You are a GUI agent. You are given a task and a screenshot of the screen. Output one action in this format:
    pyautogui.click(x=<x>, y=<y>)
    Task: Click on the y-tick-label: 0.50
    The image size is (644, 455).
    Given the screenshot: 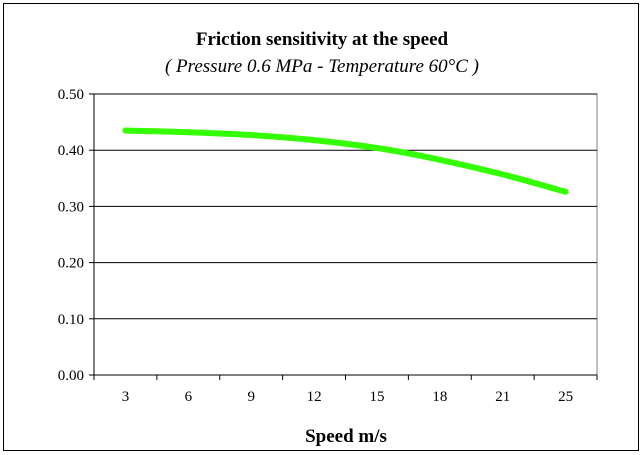 What is the action you would take?
    pyautogui.click(x=71, y=95)
    